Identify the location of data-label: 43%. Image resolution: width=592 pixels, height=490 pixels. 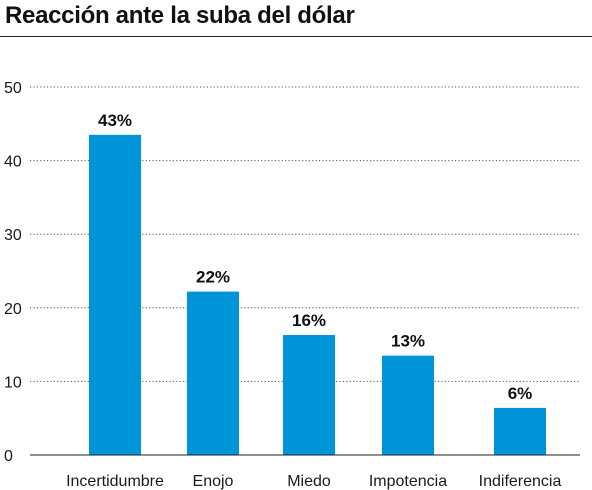
(115, 120).